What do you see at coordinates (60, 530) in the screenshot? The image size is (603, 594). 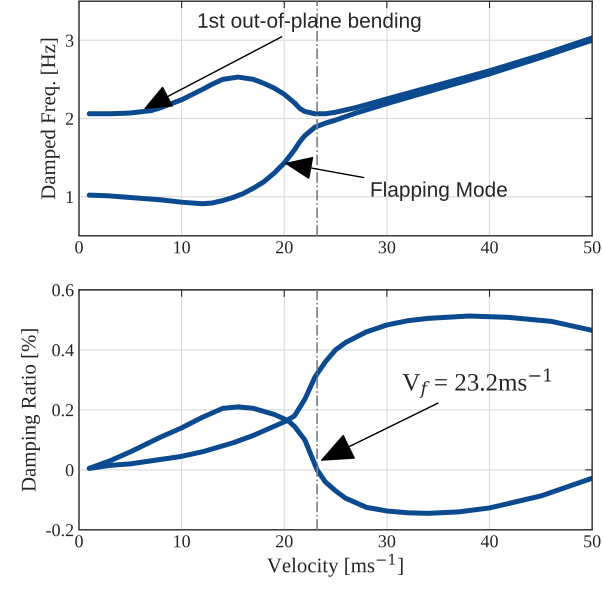 I see `y-tick-label: -0.2` at bounding box center [60, 530].